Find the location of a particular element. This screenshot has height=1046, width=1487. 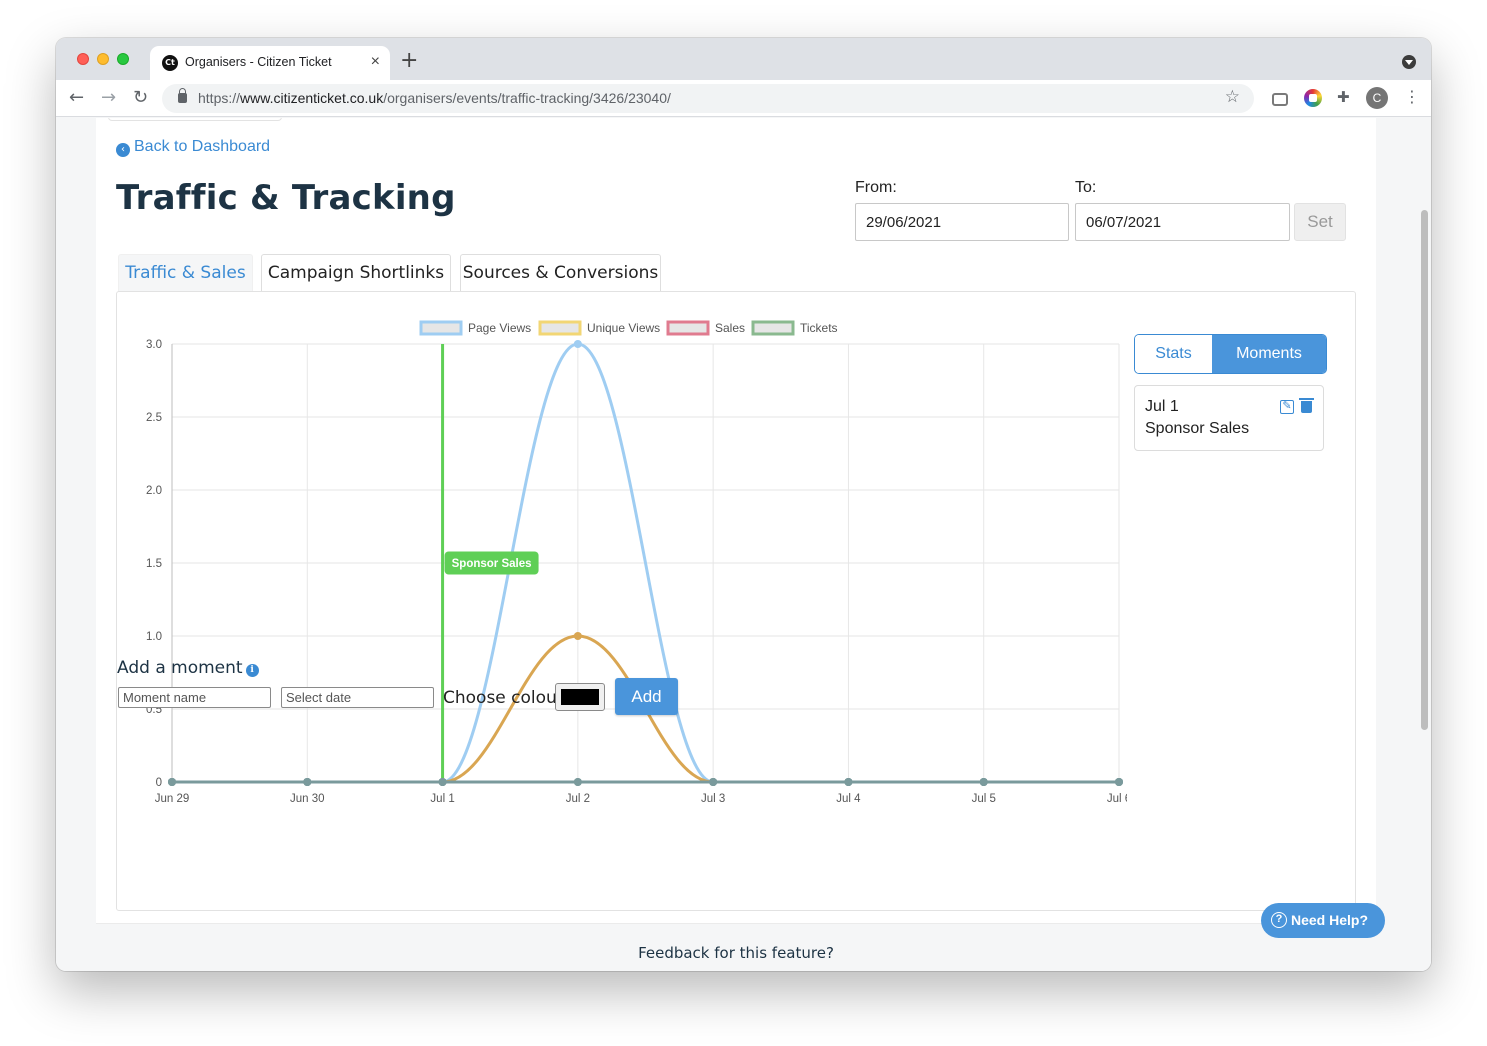

moments-button: Moments is located at coordinates (1269, 354).